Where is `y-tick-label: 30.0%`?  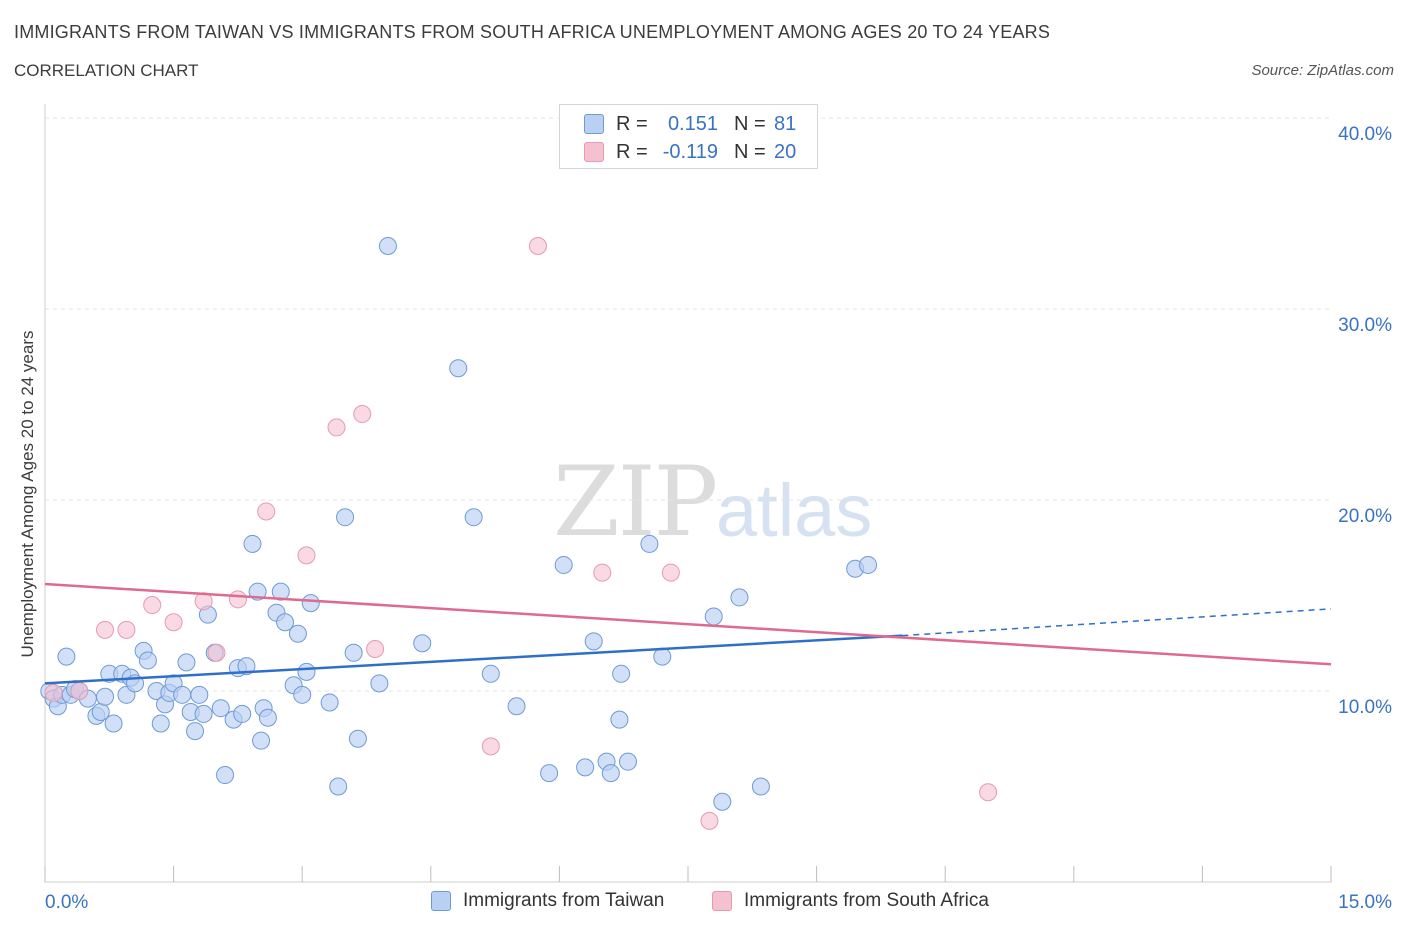
y-tick-label: 30.0% is located at coordinates (1365, 325).